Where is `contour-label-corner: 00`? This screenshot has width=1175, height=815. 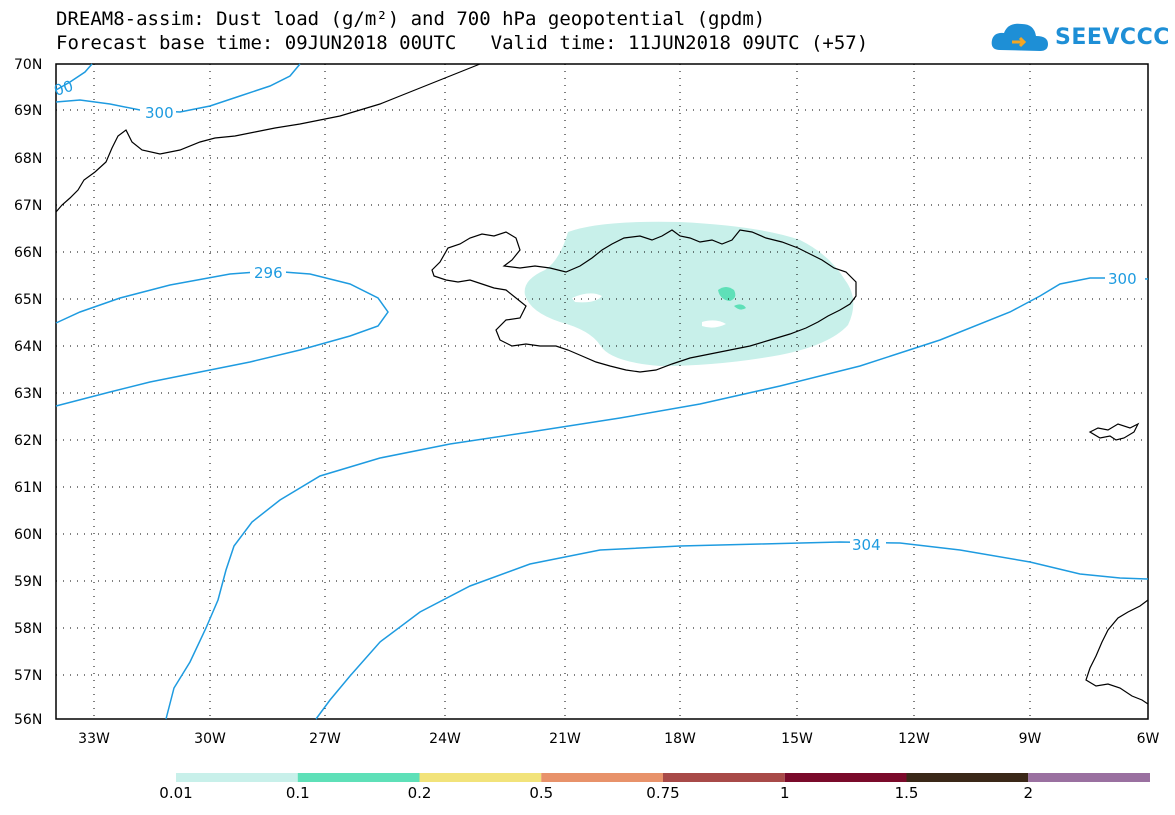
contour-label-corner: 00 is located at coordinates (64, 88).